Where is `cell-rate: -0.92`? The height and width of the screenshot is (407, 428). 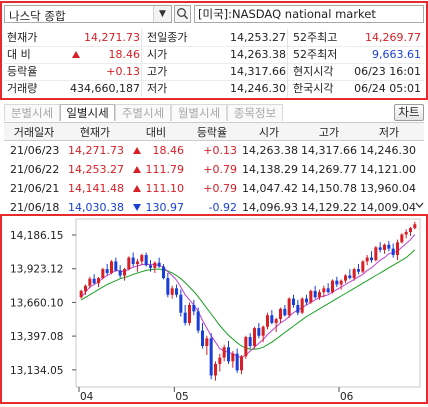
cell-rate: -0.92 is located at coordinates (222, 207).